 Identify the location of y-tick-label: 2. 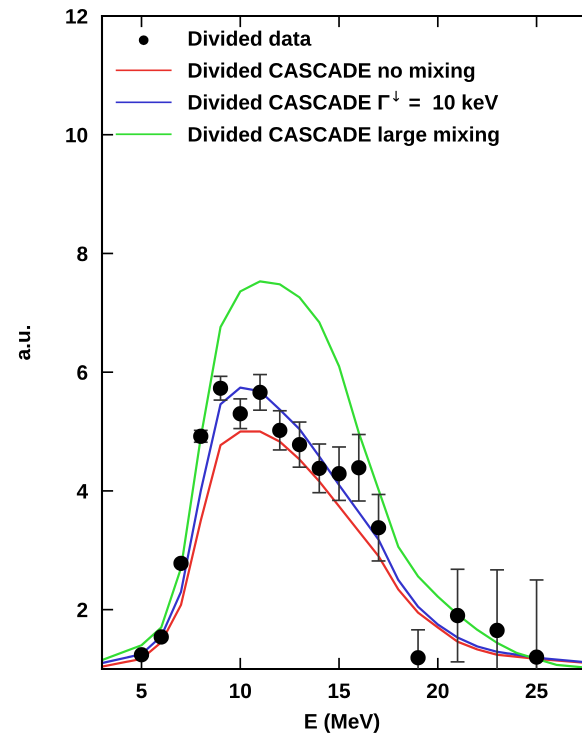
(82, 610).